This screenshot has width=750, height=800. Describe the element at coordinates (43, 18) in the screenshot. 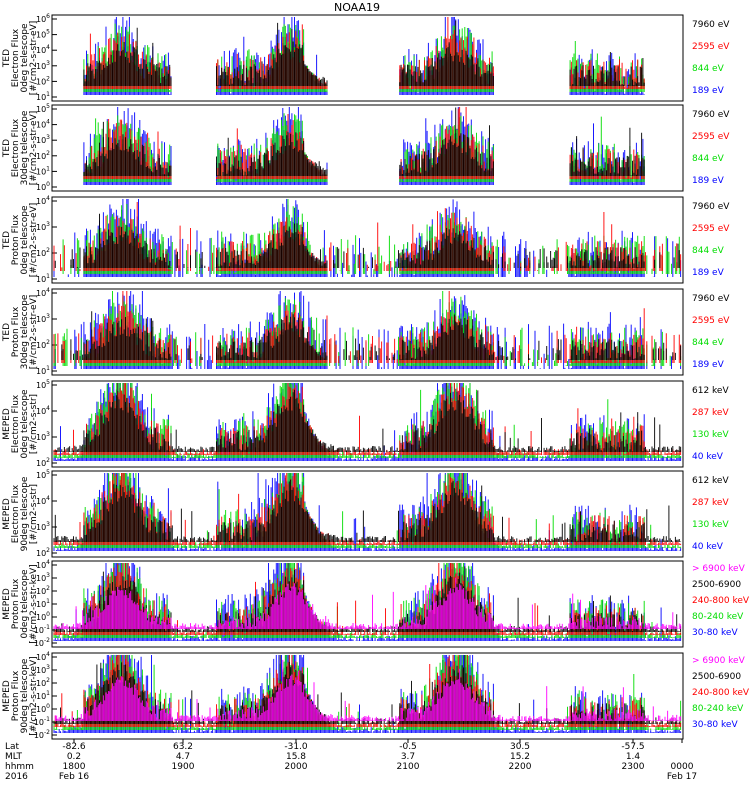

I see `y-tick-label: 10⁶` at that location.